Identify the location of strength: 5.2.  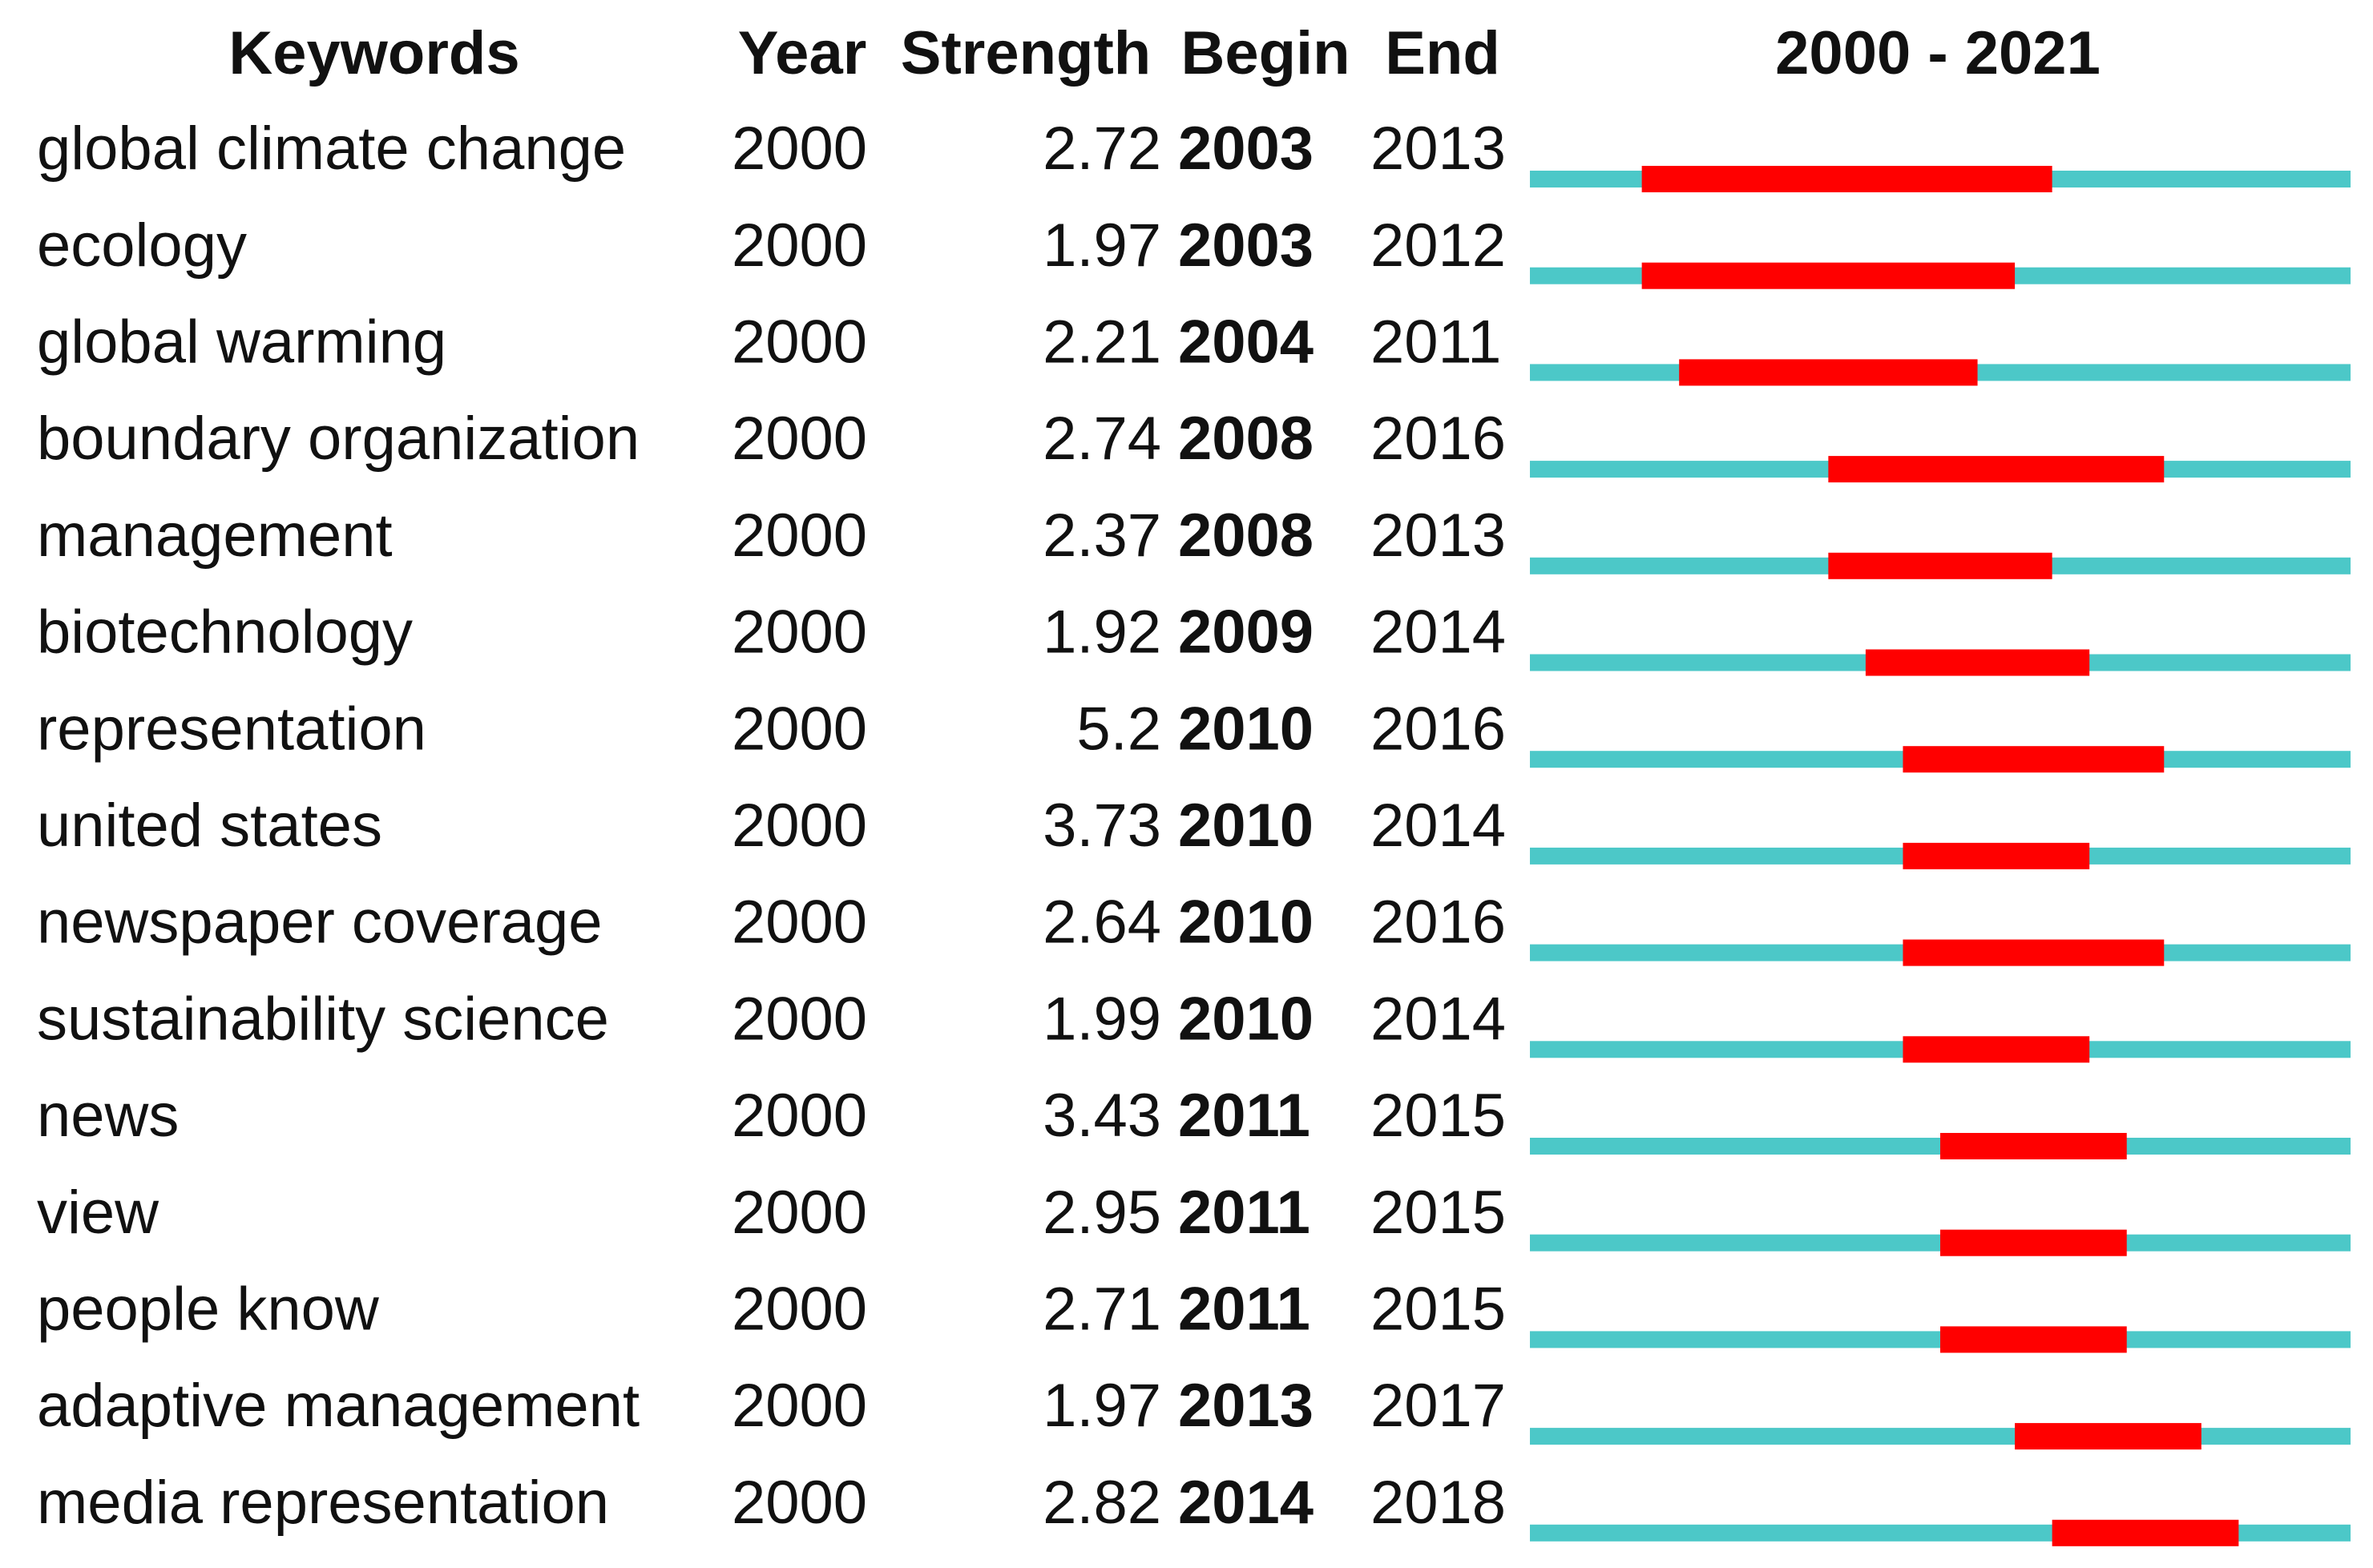
(1118, 729).